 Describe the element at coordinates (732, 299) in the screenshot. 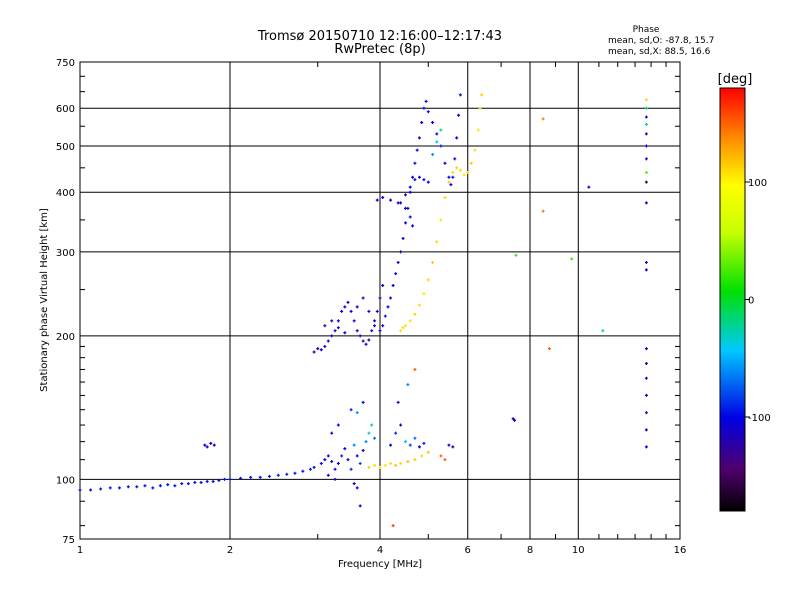

I see `colorbar` at that location.